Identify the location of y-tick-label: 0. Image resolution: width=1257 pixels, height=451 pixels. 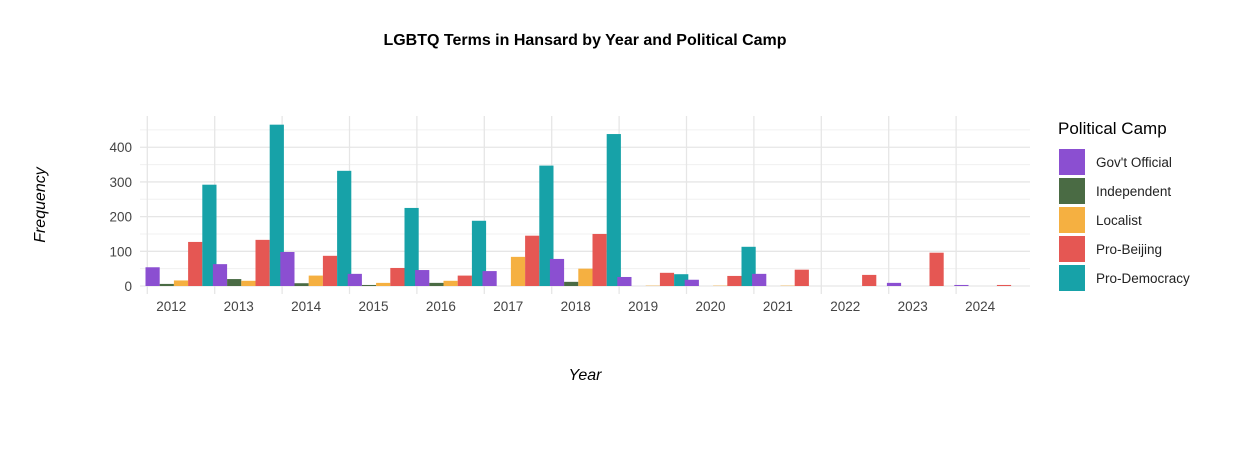
(128, 286).